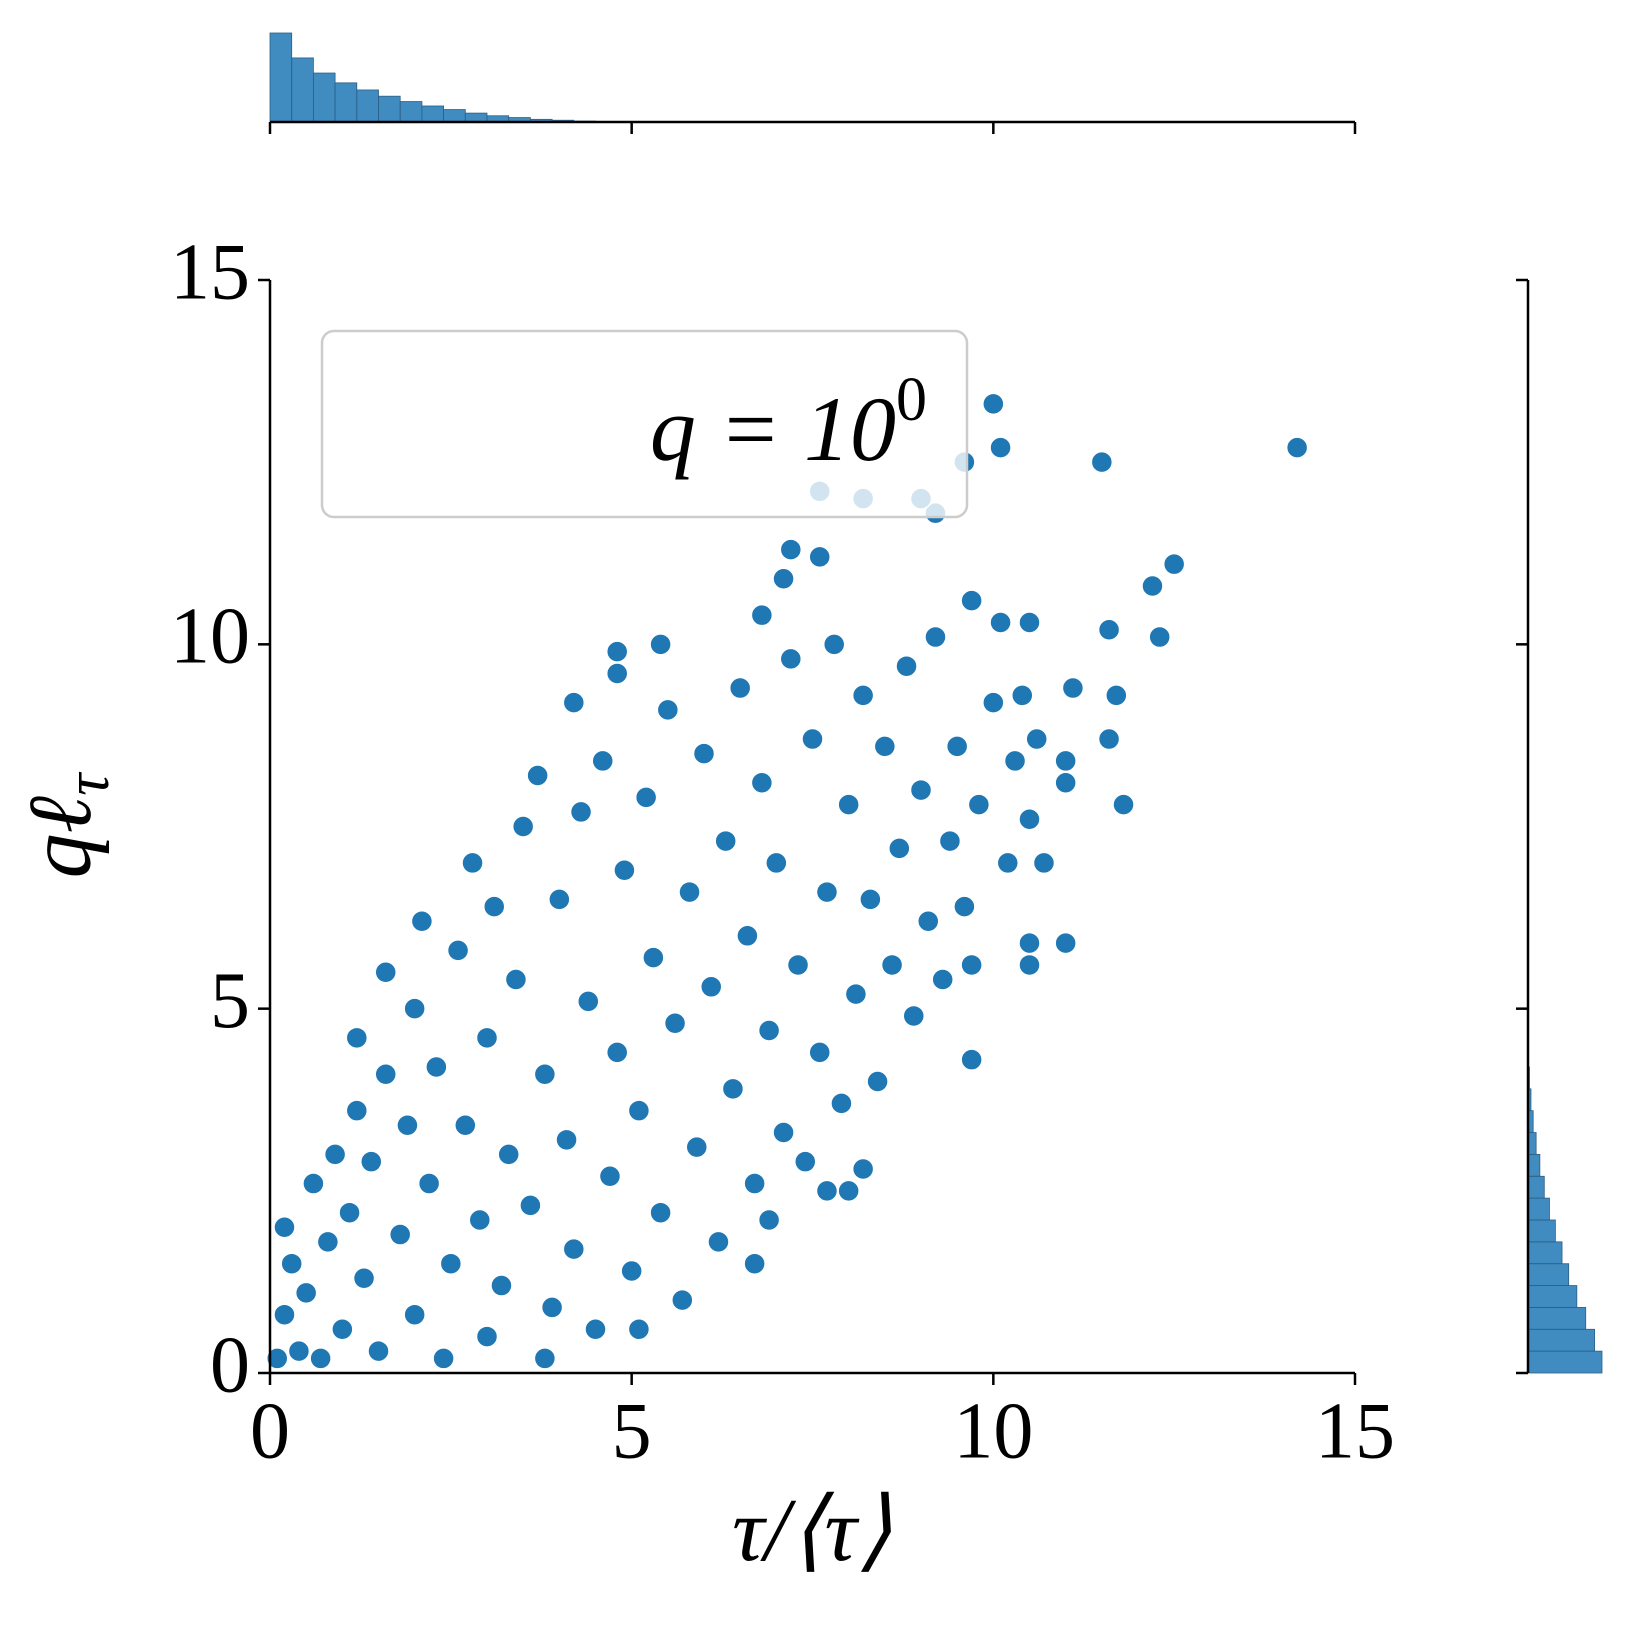 Image resolution: width=1629 pixels, height=1630 pixels. Describe the element at coordinates (230, 1001) in the screenshot. I see `y-tick-label: 5` at that location.